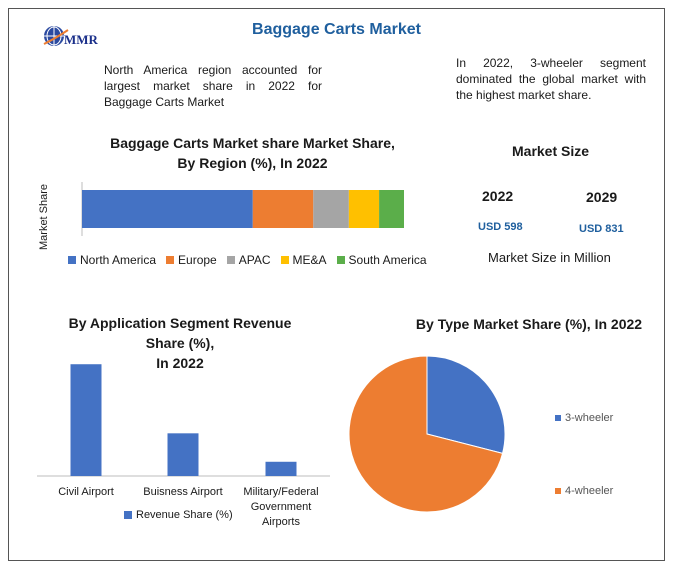  Describe the element at coordinates (167, 209) in the screenshot. I see `region-bar-segment-north-america` at that location.